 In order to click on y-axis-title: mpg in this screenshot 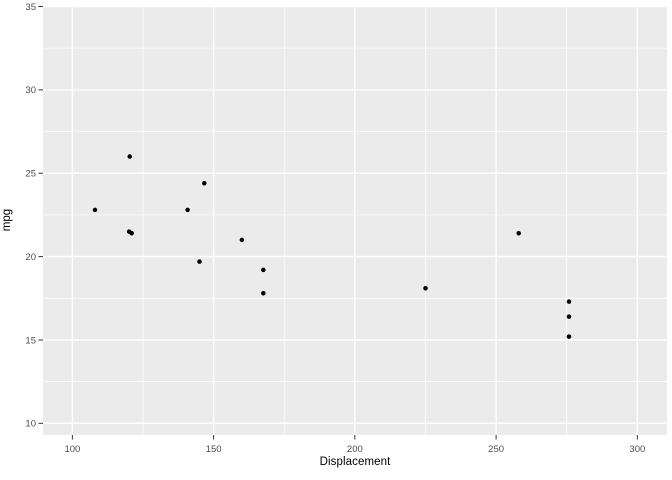, I will do `click(7, 220)`.